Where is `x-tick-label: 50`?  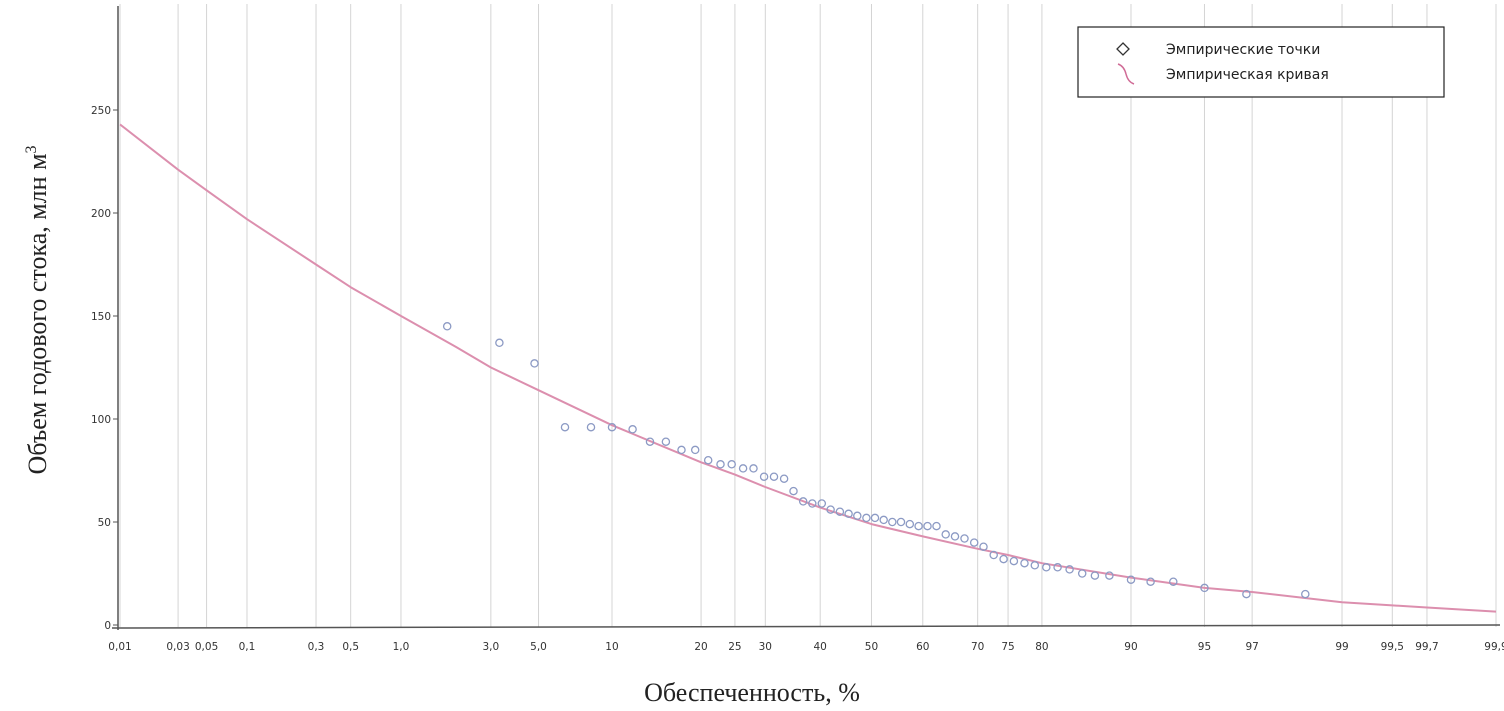 x-tick-label: 50 is located at coordinates (871, 647).